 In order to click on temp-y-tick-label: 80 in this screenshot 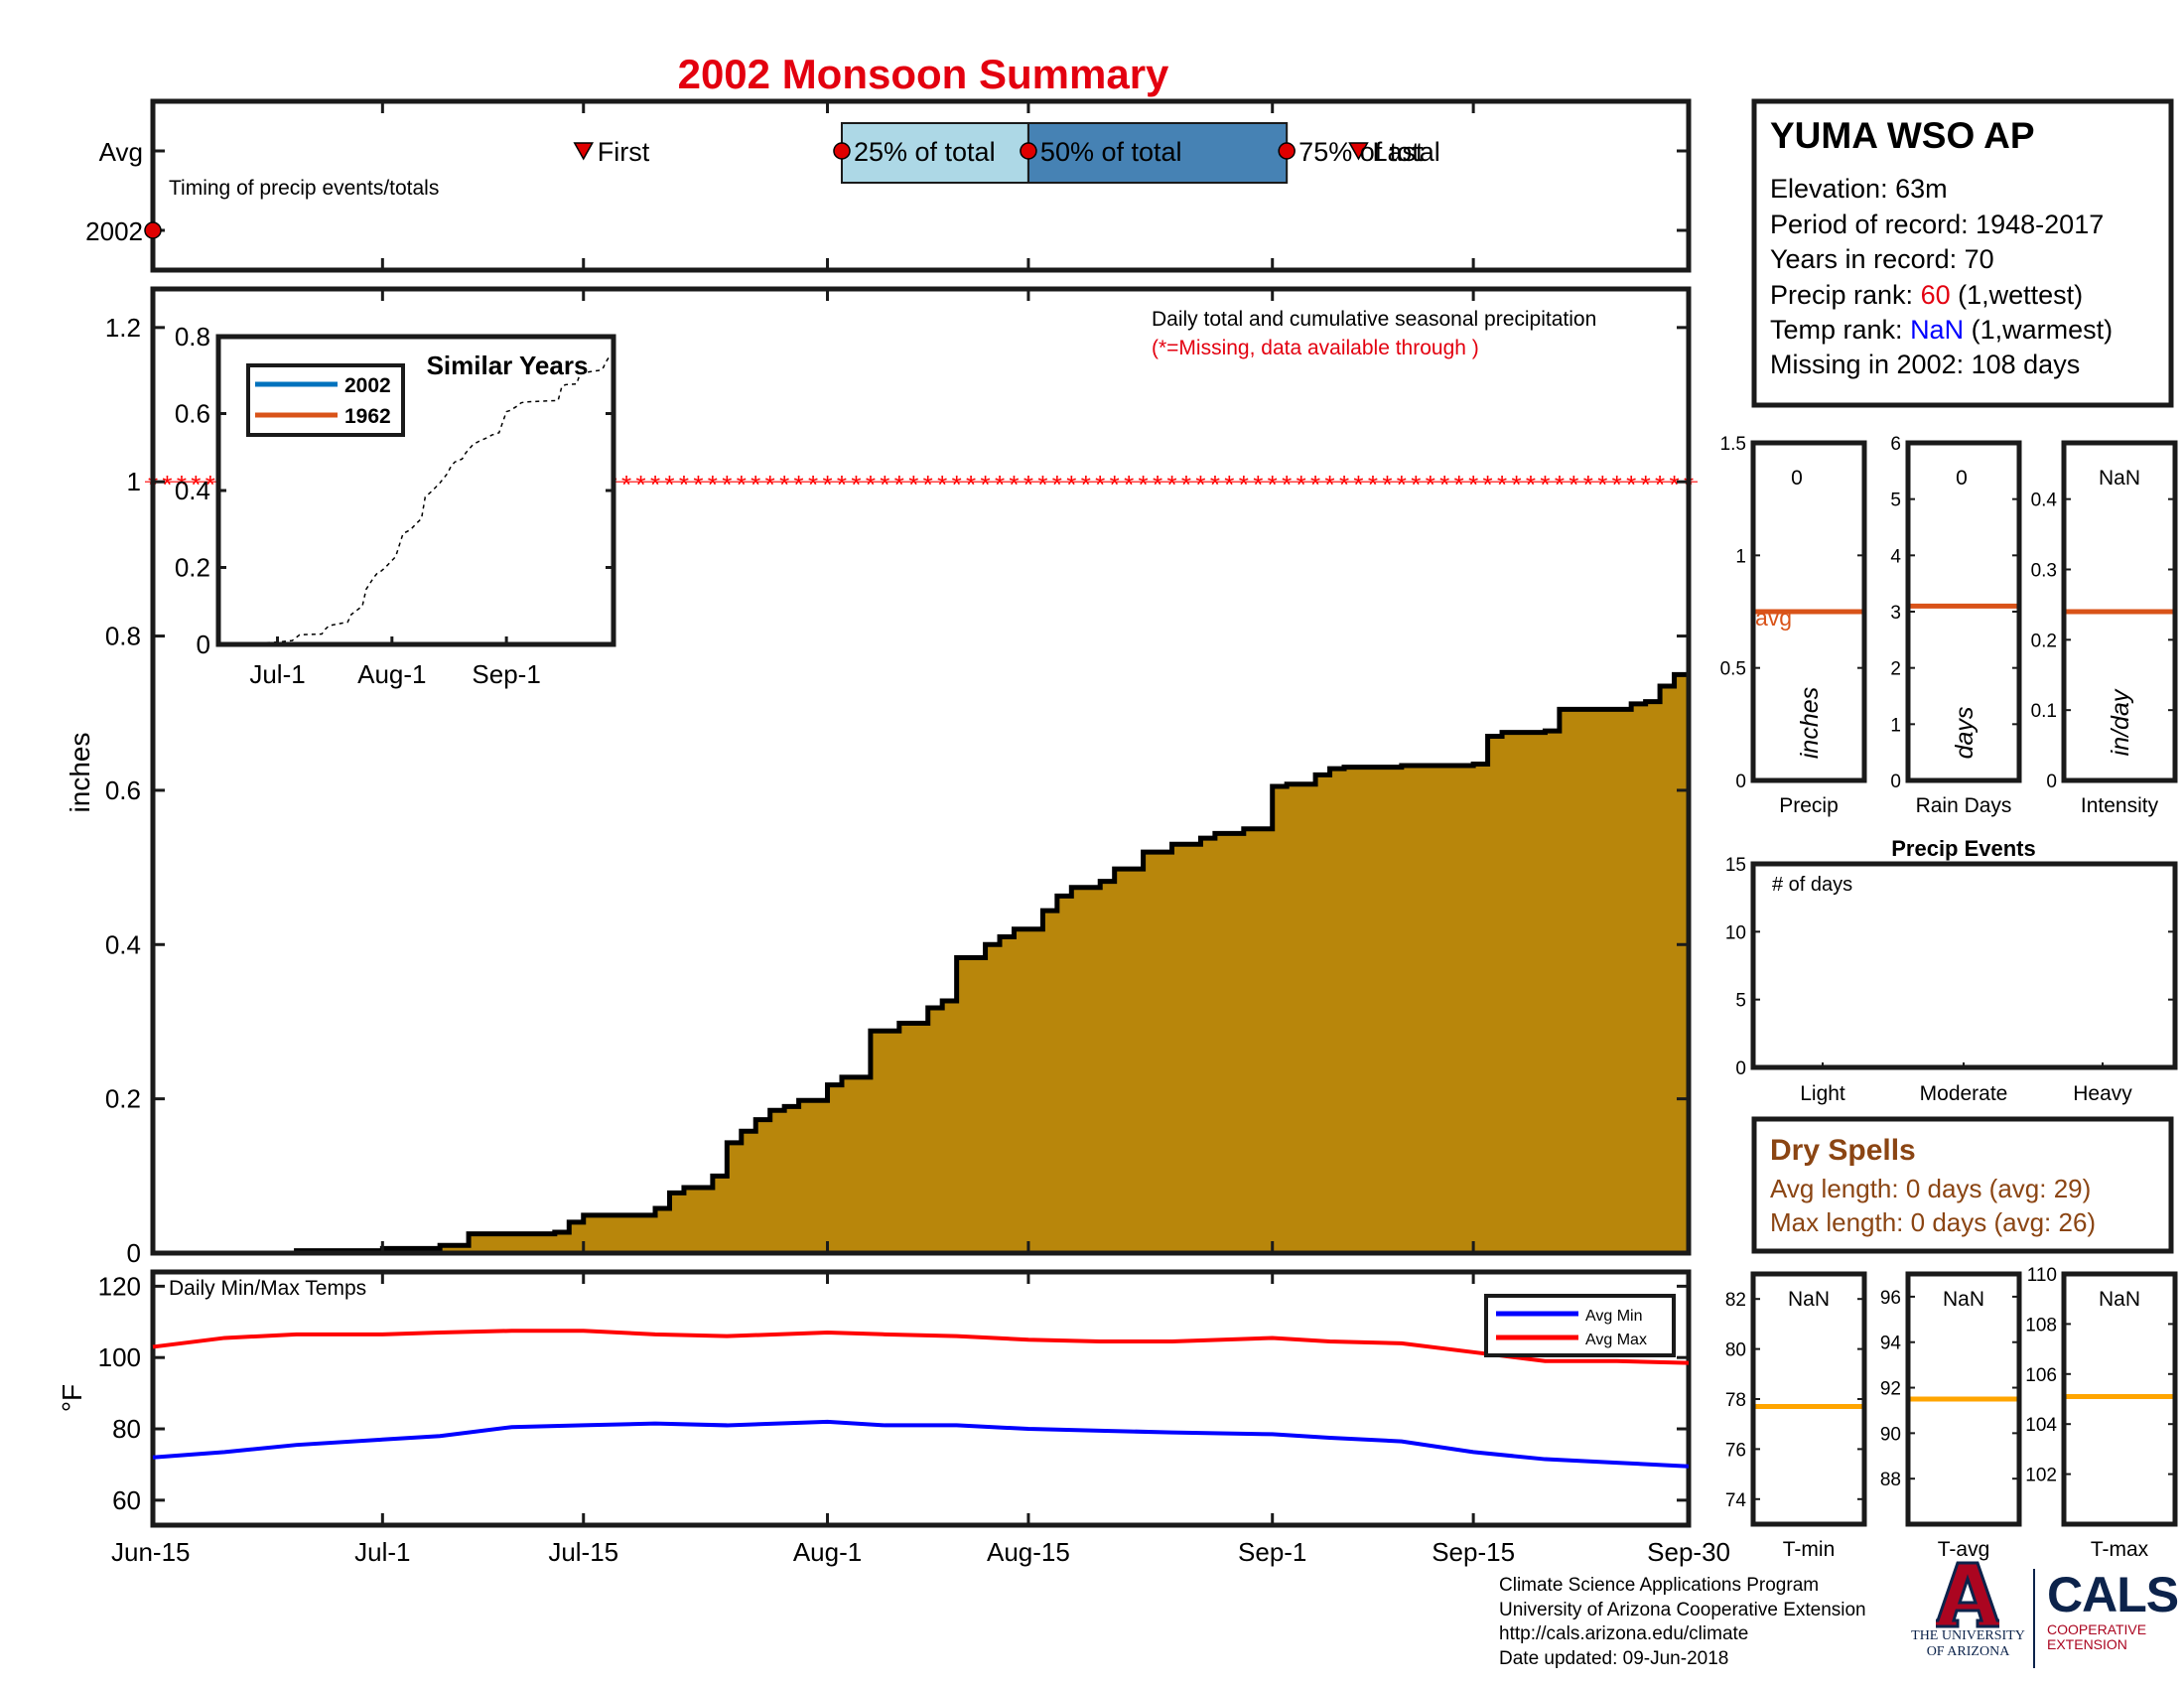, I will do `click(126, 1429)`.